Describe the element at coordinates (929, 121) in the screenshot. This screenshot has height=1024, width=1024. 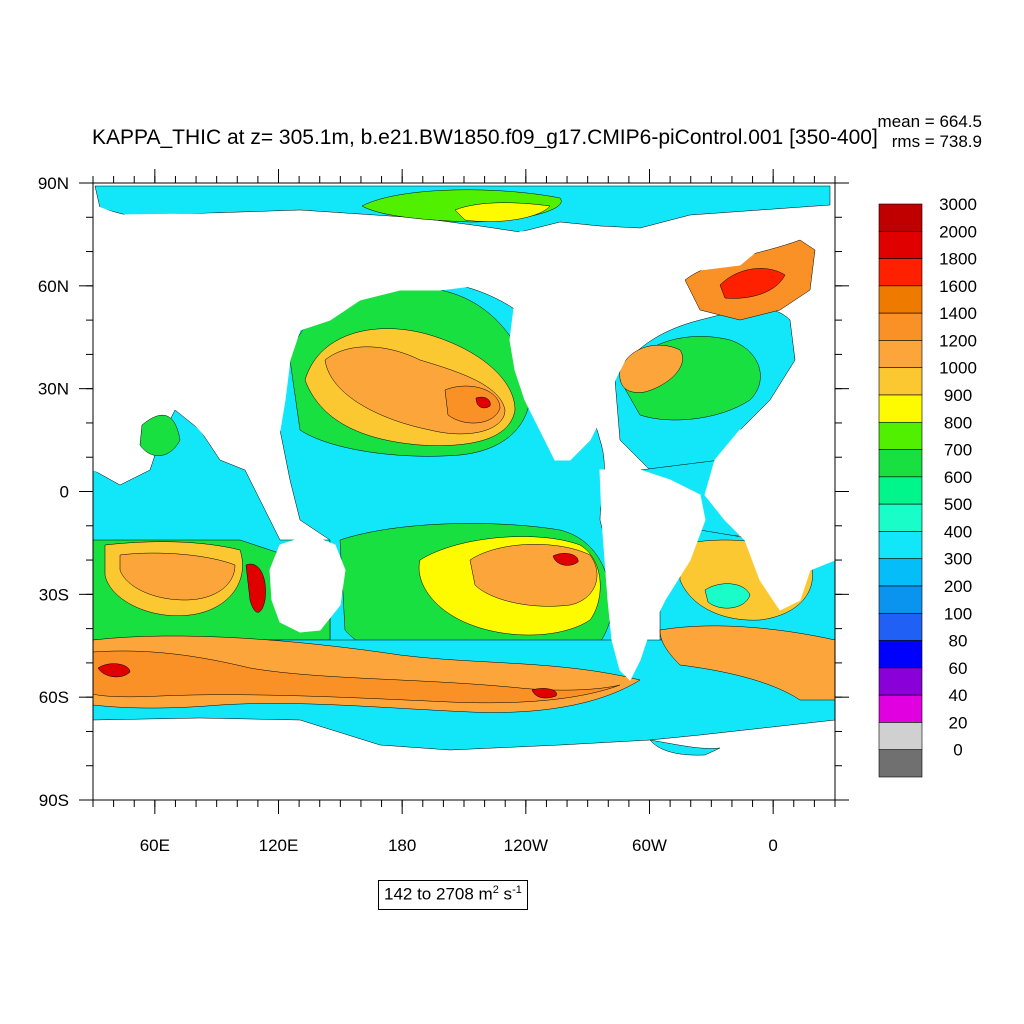
I see `mean-value: mean = 664.5` at that location.